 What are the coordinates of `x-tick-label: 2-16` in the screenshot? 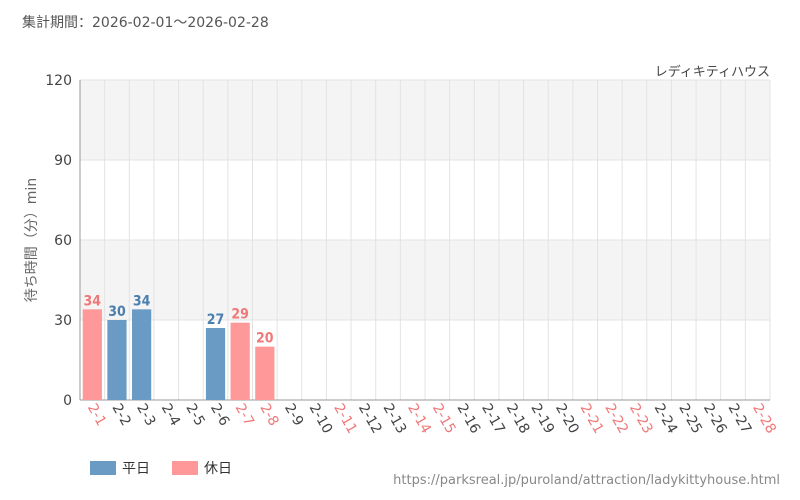 It's located at (469, 419).